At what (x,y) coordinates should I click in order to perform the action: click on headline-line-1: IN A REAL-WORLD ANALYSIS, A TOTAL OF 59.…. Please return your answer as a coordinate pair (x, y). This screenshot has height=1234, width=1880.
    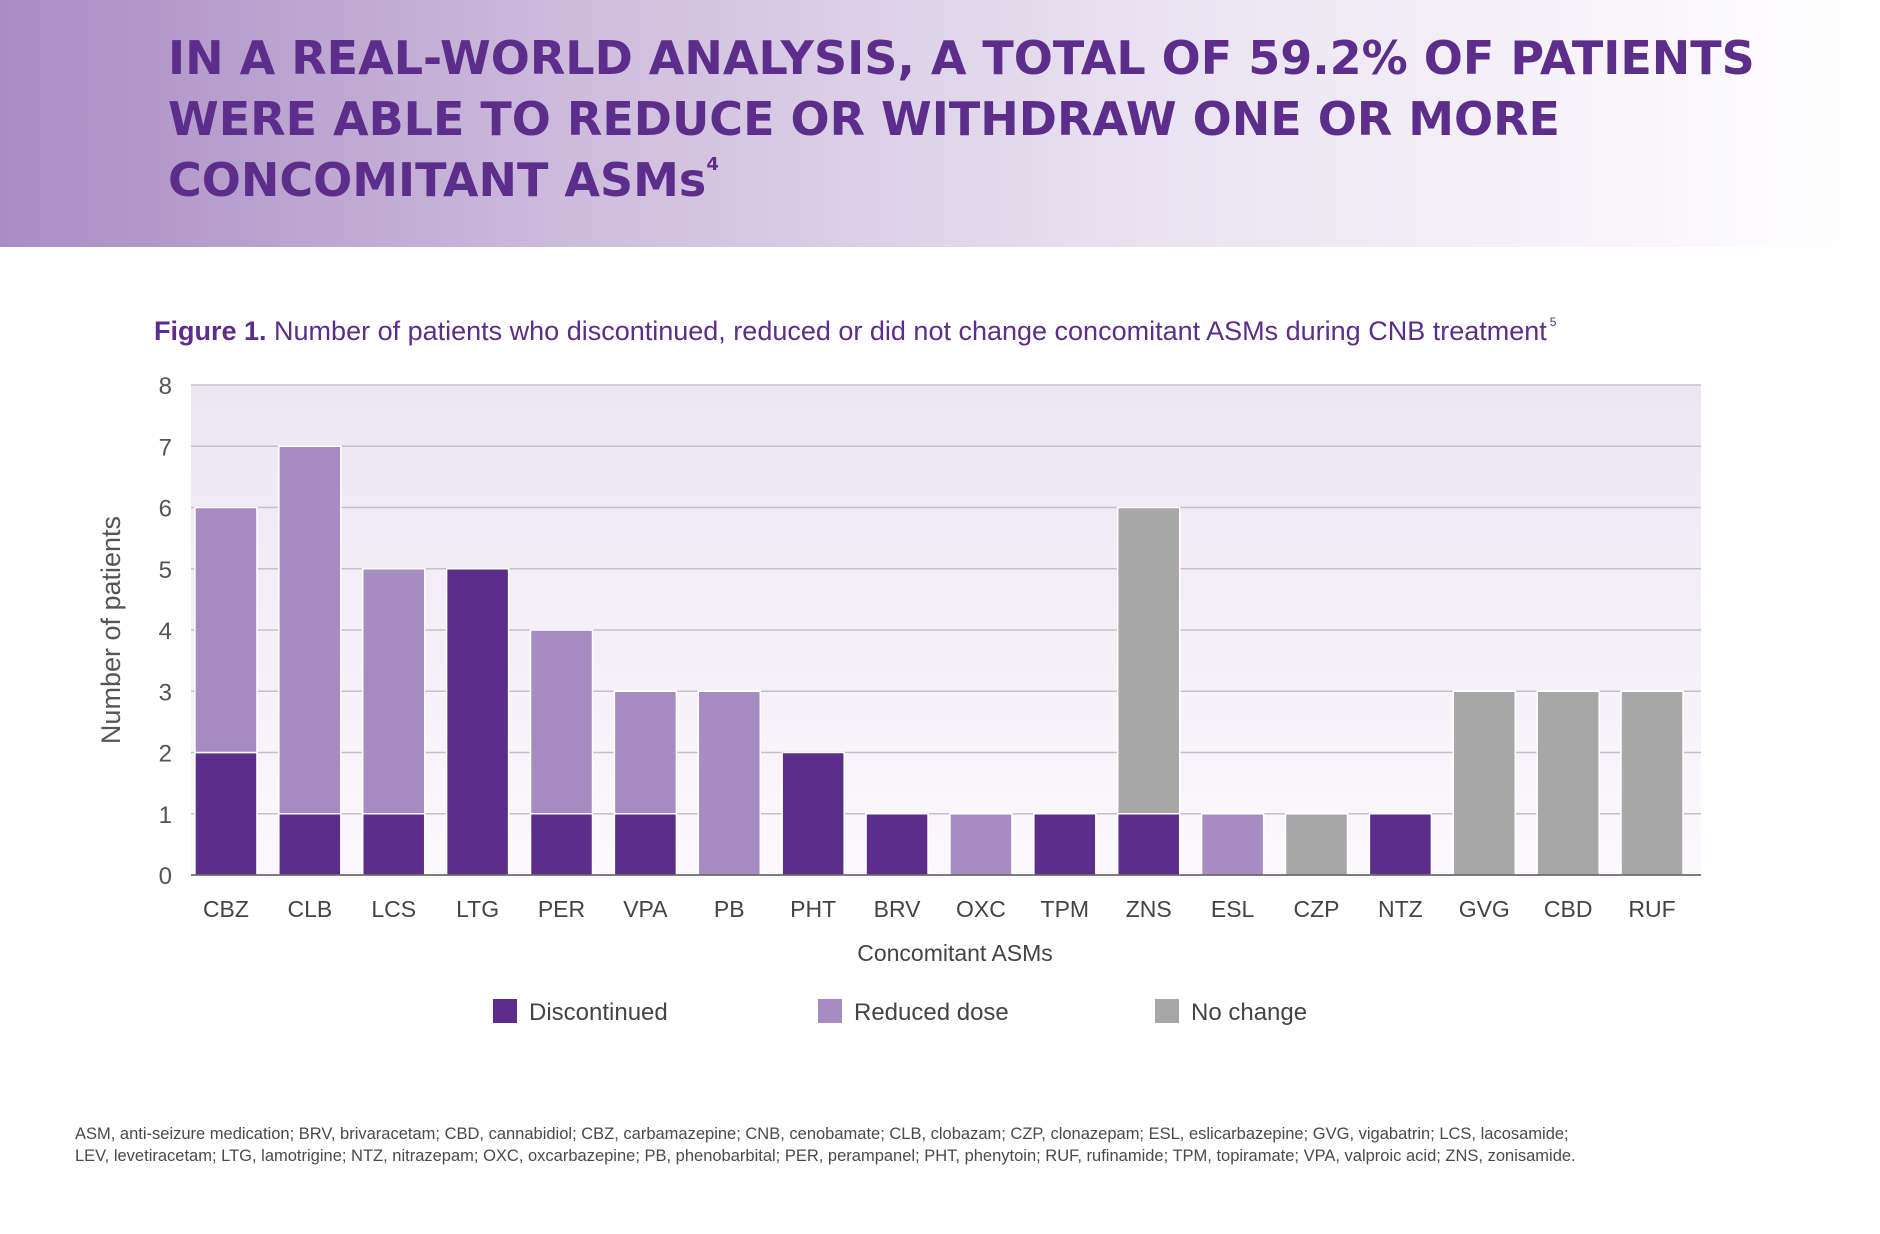
    Looking at the image, I should click on (961, 58).